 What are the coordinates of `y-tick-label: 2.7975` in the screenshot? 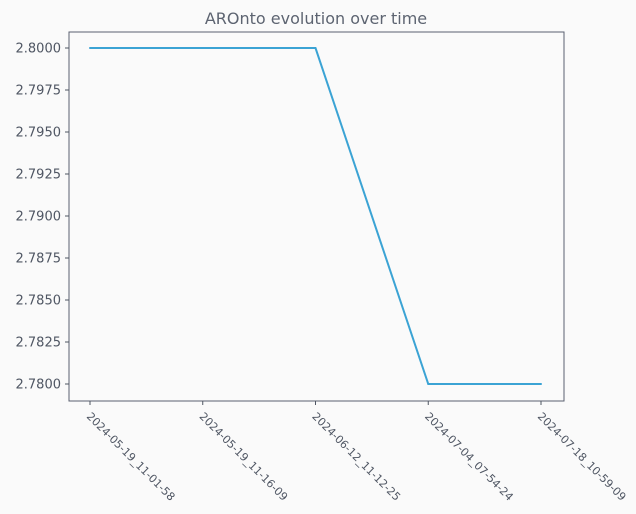 It's located at (39, 91).